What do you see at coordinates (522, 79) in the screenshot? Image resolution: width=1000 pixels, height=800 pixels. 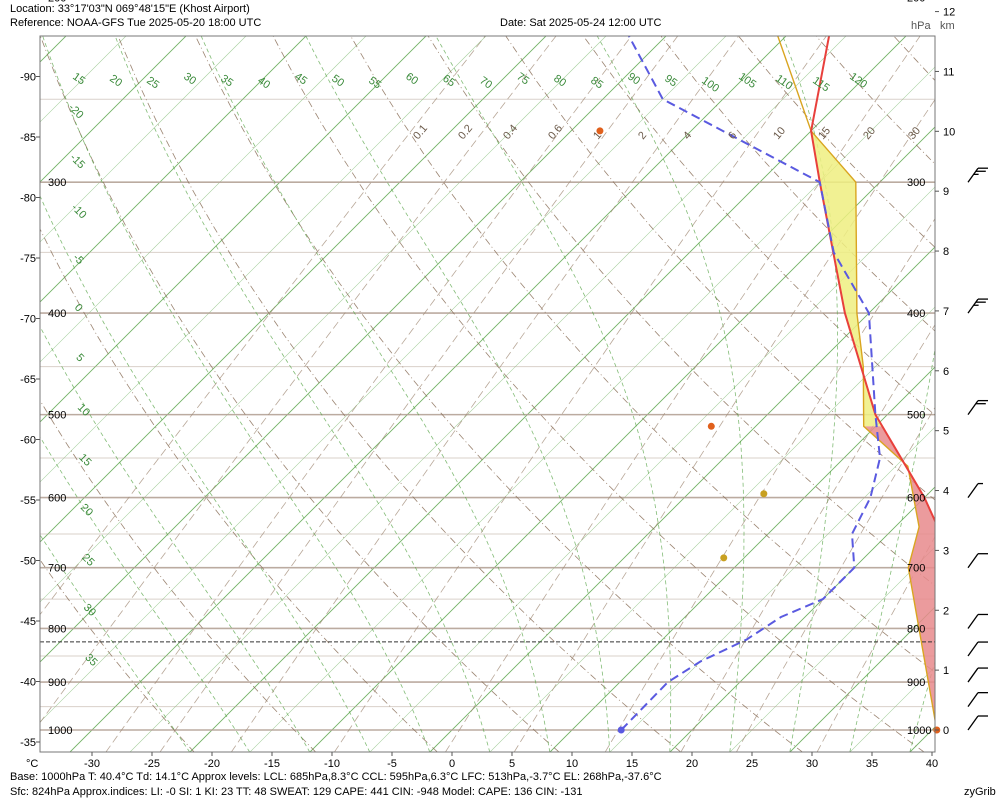 I see `dry-adiabat-label: 75` at bounding box center [522, 79].